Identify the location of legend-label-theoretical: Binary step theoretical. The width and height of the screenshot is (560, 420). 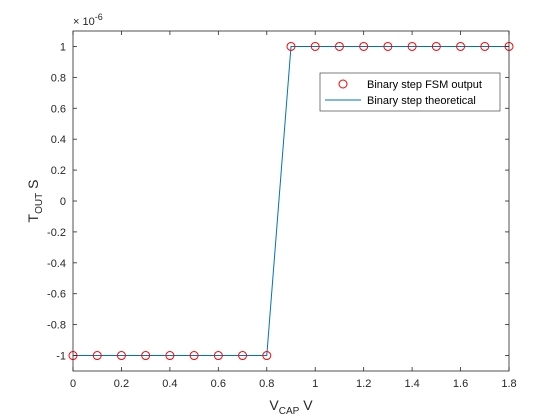
(421, 101).